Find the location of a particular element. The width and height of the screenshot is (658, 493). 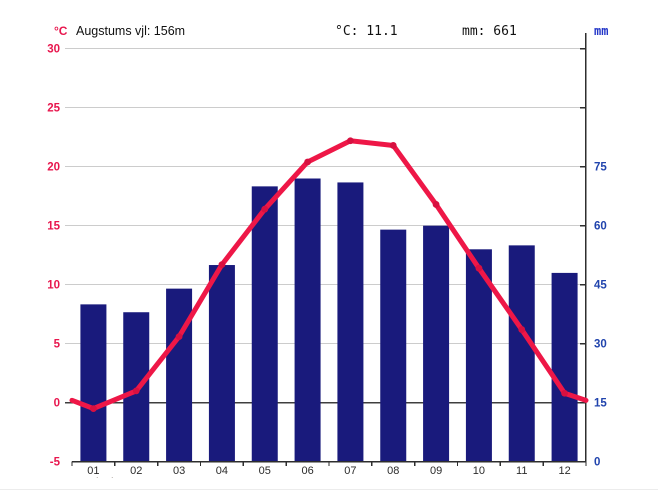

month-label: 02 is located at coordinates (136, 471).